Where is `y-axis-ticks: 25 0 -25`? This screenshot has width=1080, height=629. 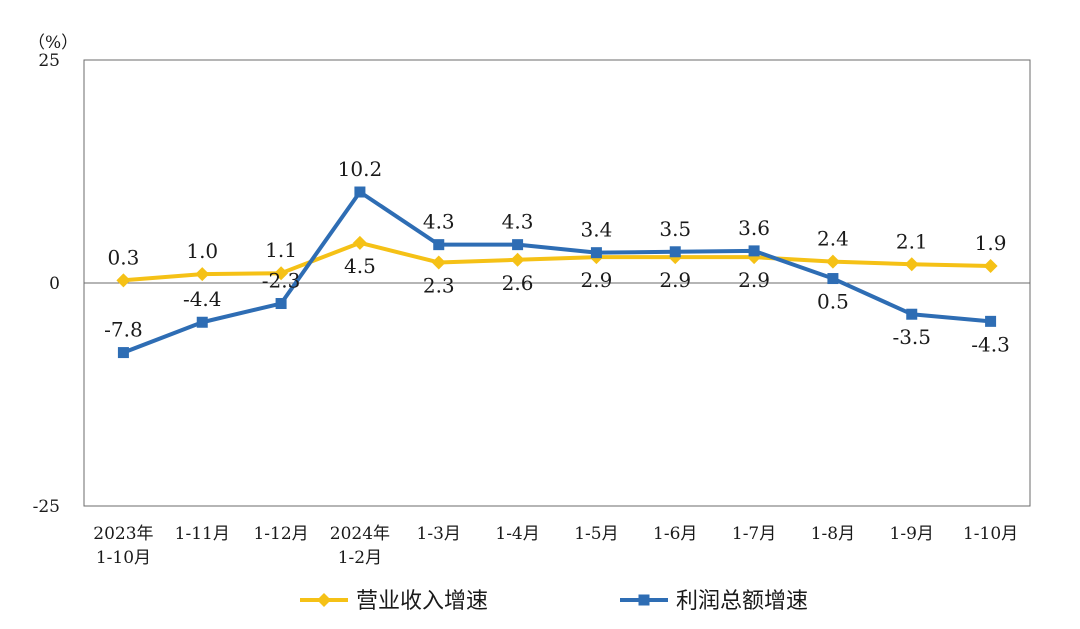 y-axis-ticks: 25 0 -25 is located at coordinates (46, 284).